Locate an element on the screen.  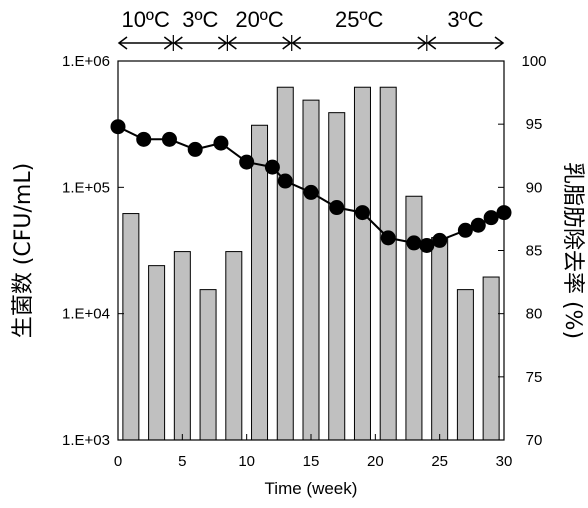
temperature-label: 20ºC is located at coordinates (259, 19).